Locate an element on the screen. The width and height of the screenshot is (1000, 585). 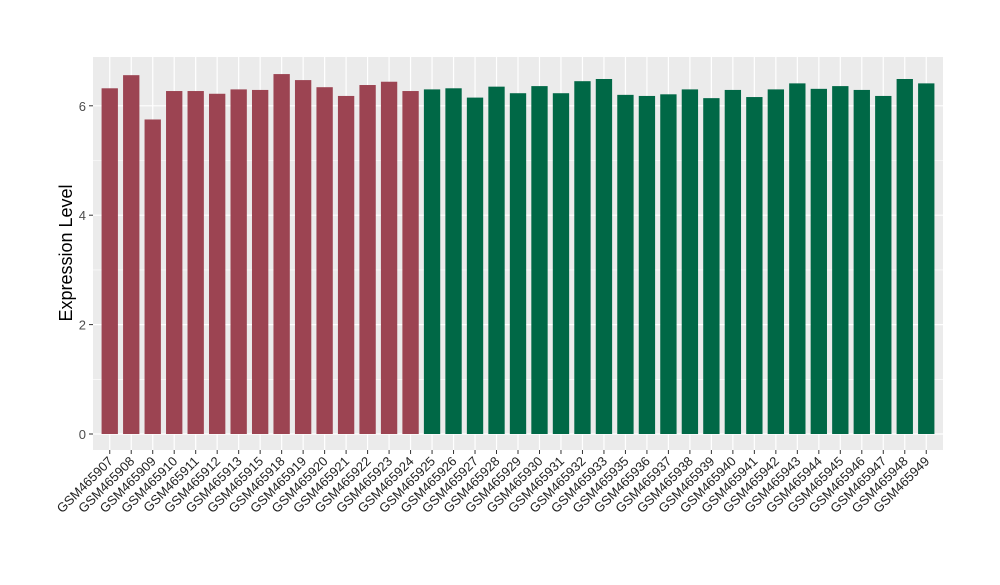
bar-GSM465927 is located at coordinates (475, 265).